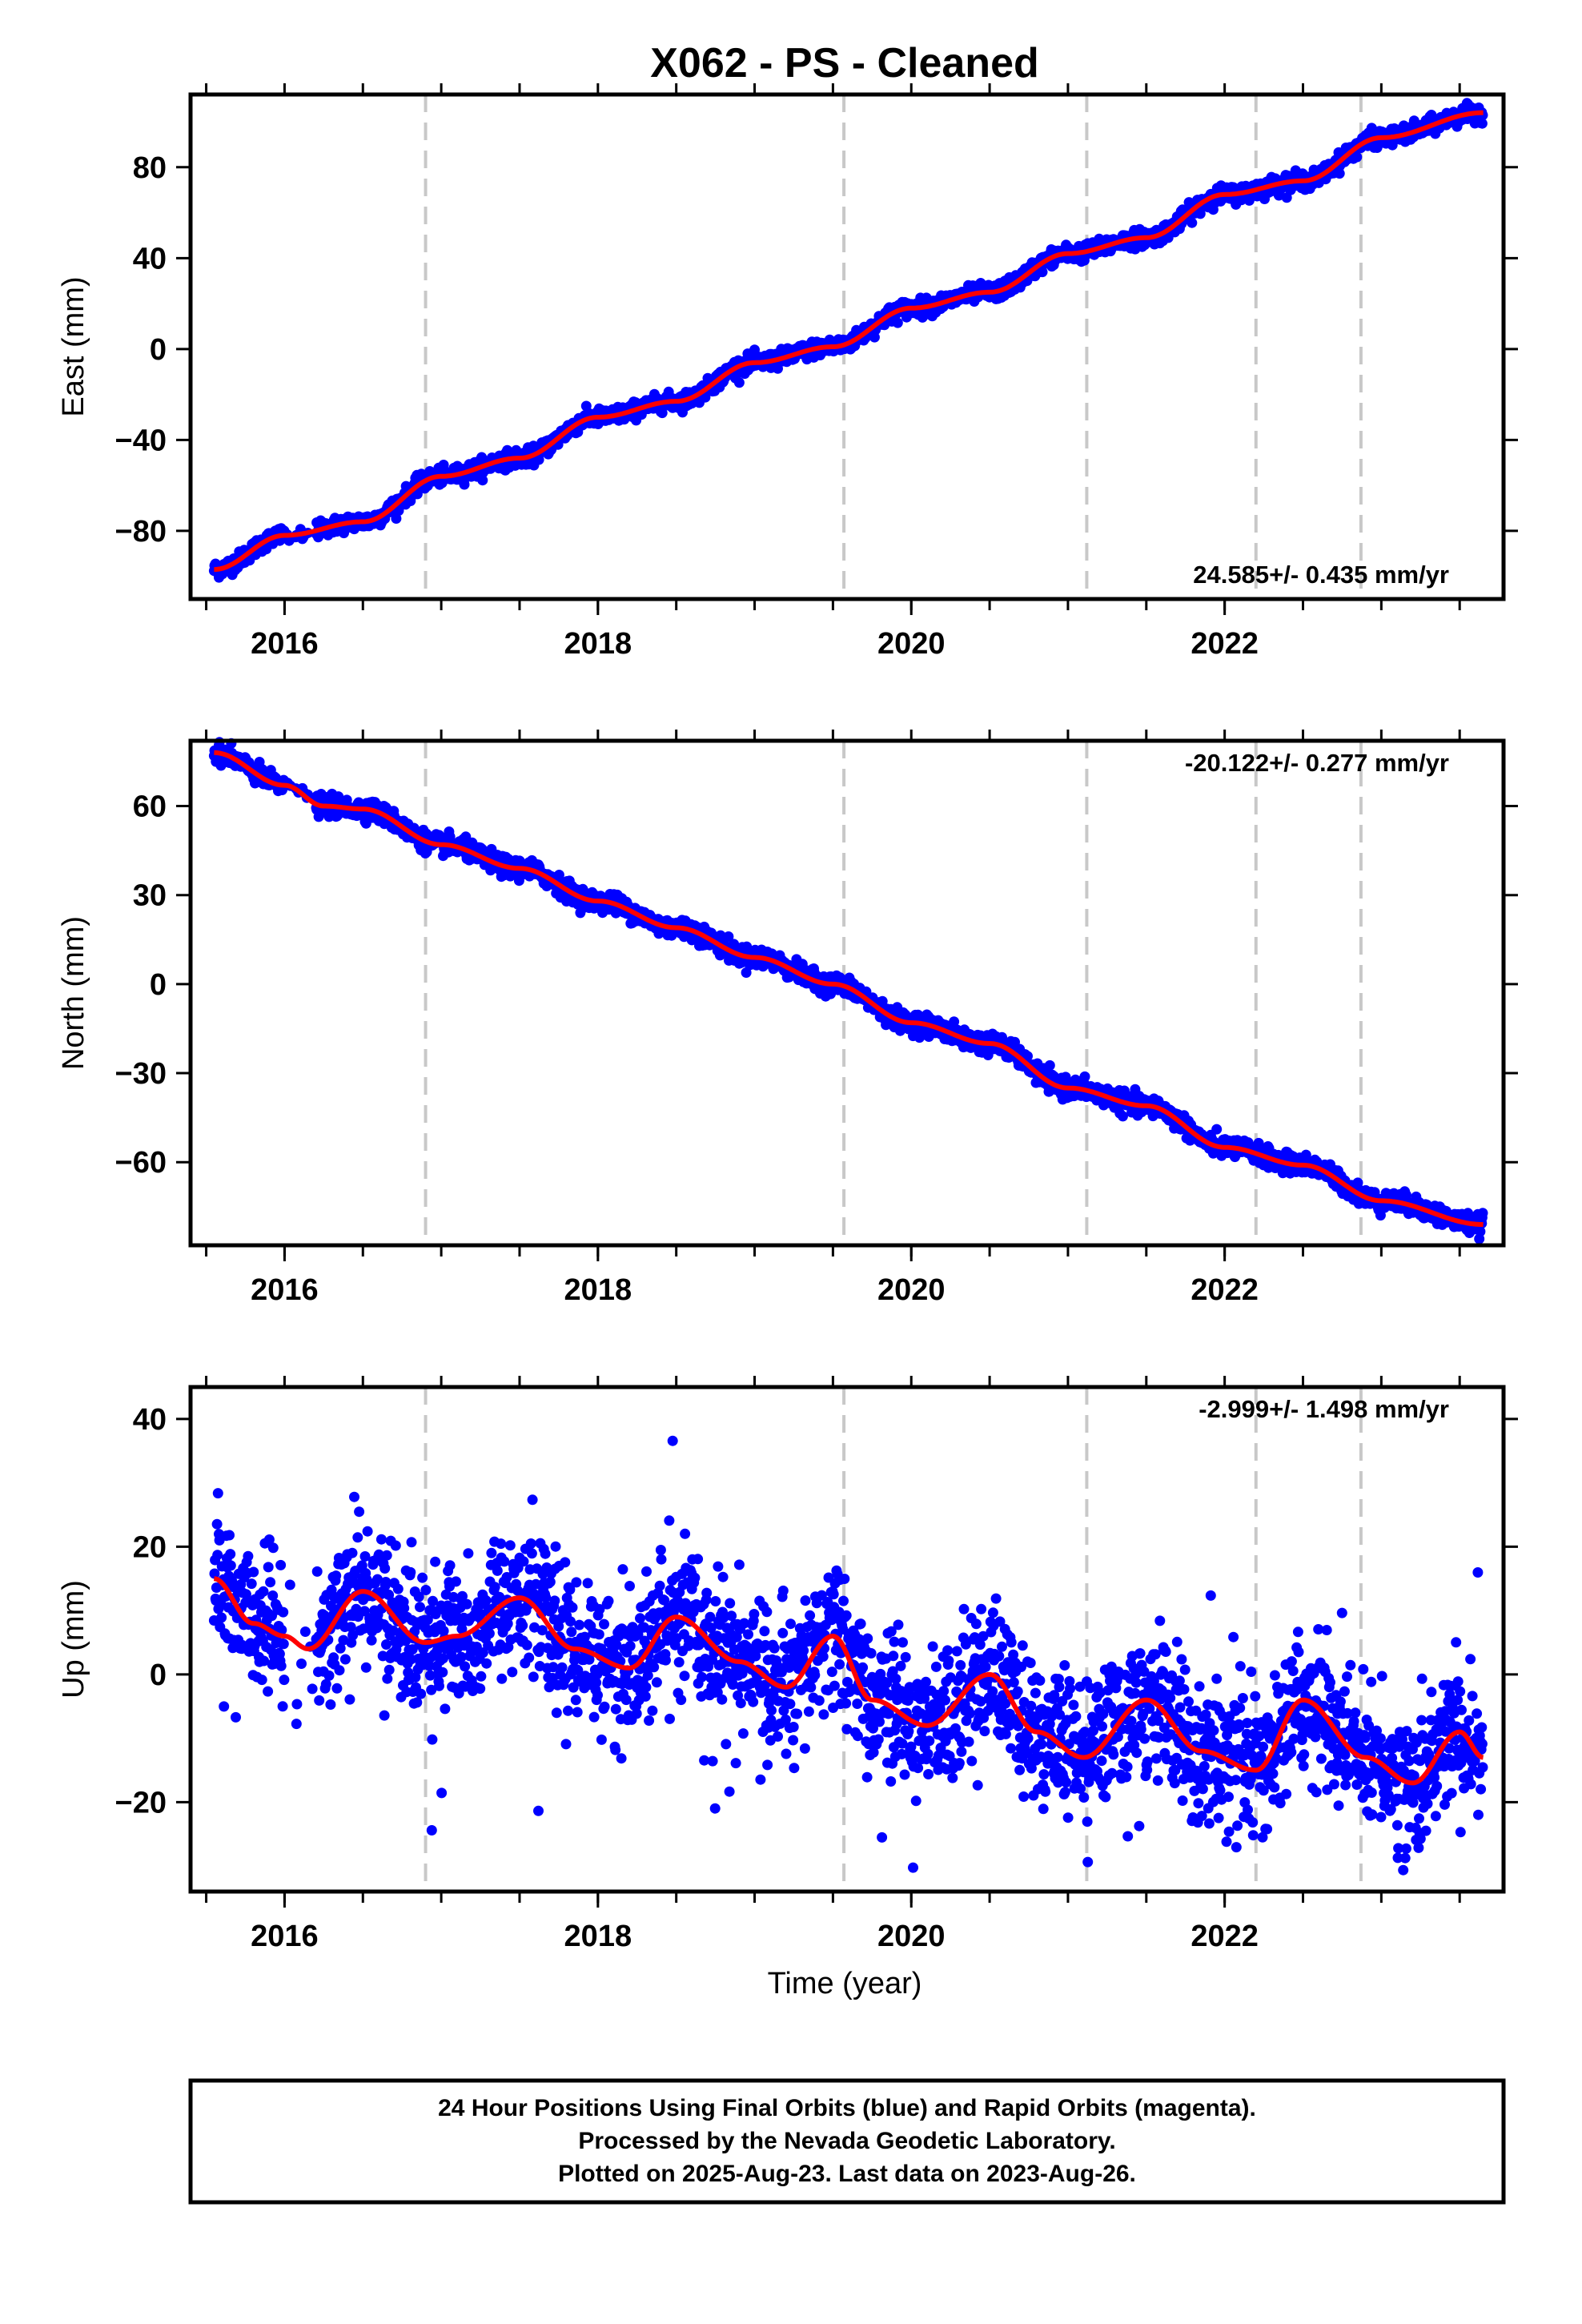  Describe the element at coordinates (141, 440) in the screenshot. I see `y-tick-label: −40` at that location.